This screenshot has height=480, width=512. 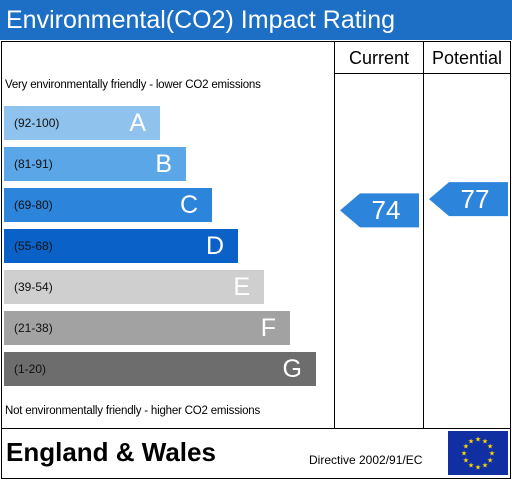 What do you see at coordinates (82, 123) in the screenshot?
I see `band-a: (92-100) A` at bounding box center [82, 123].